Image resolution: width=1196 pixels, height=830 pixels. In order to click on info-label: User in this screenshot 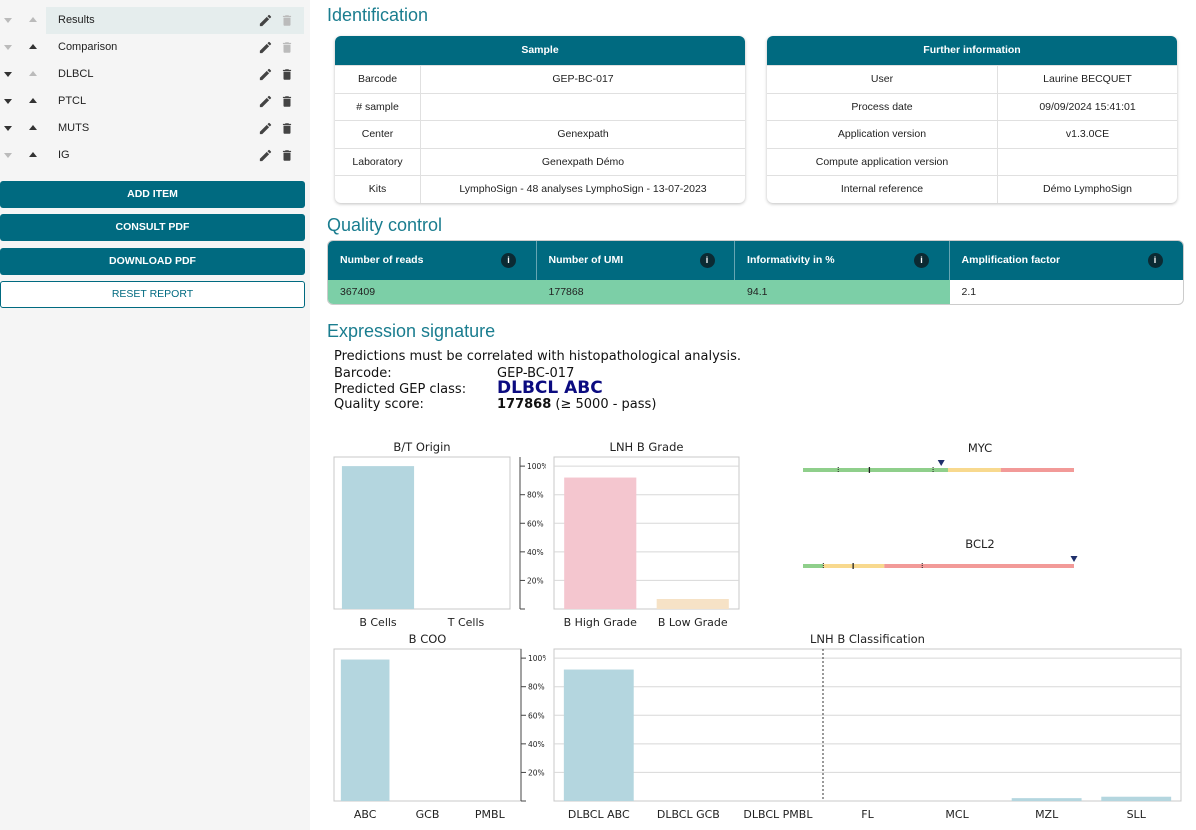, I will do `click(882, 79)`.